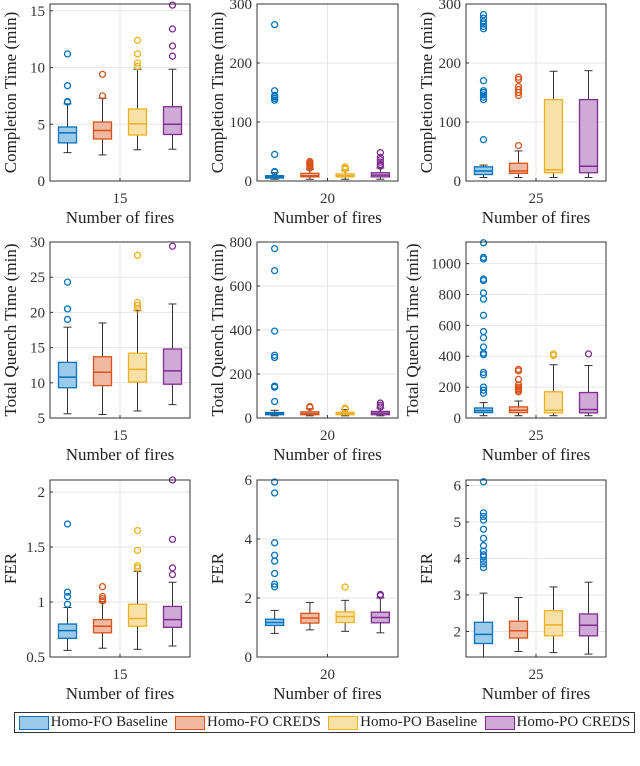 This screenshot has width=640, height=766. I want to click on x-tick-label: 20, so click(327, 675).